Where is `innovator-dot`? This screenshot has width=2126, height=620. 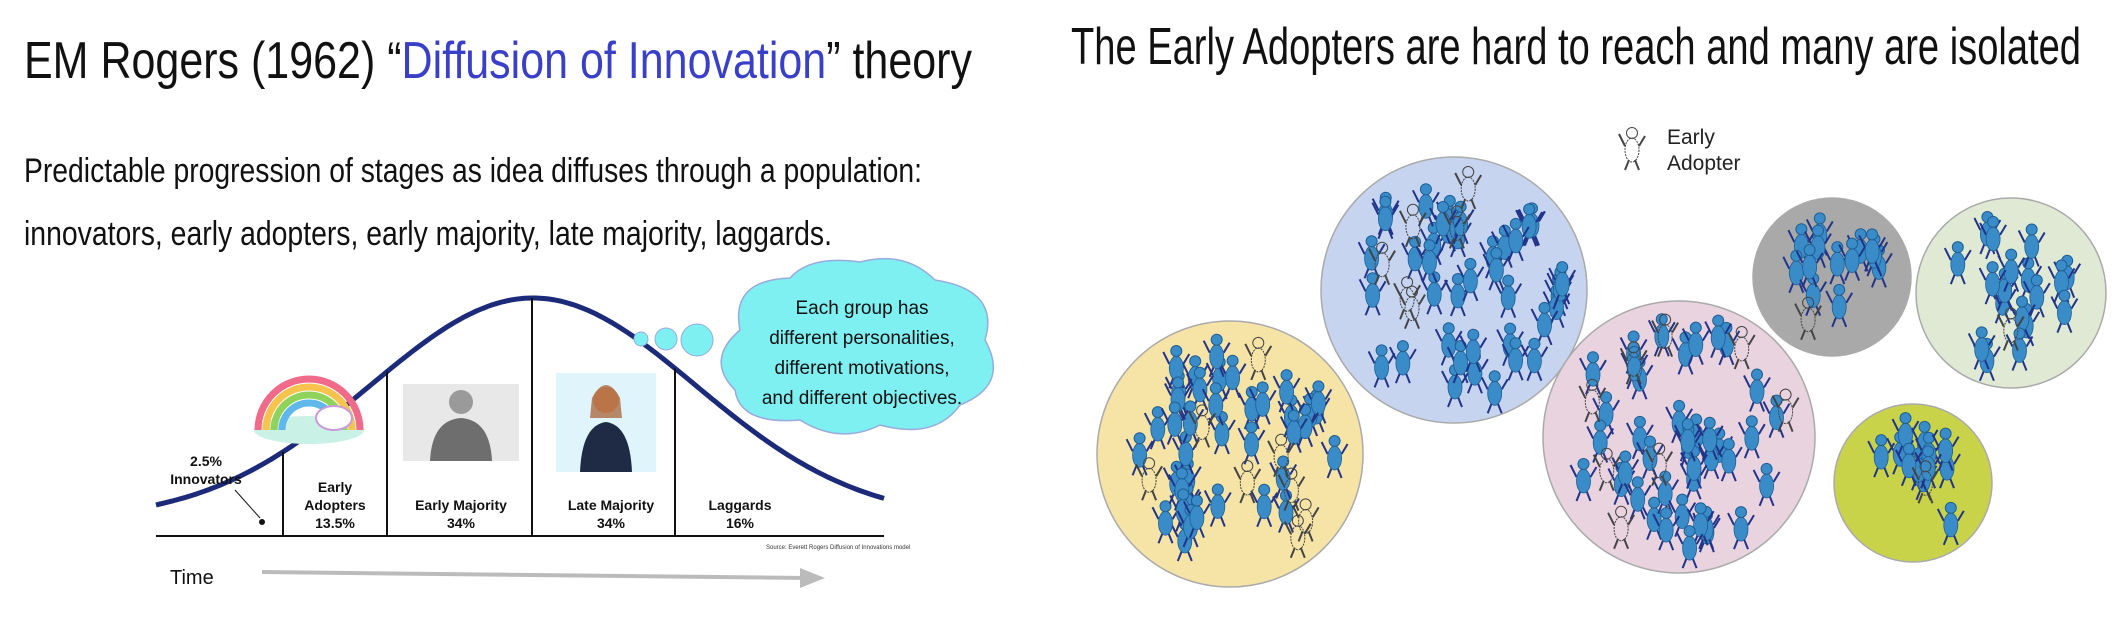
innovator-dot is located at coordinates (262, 522).